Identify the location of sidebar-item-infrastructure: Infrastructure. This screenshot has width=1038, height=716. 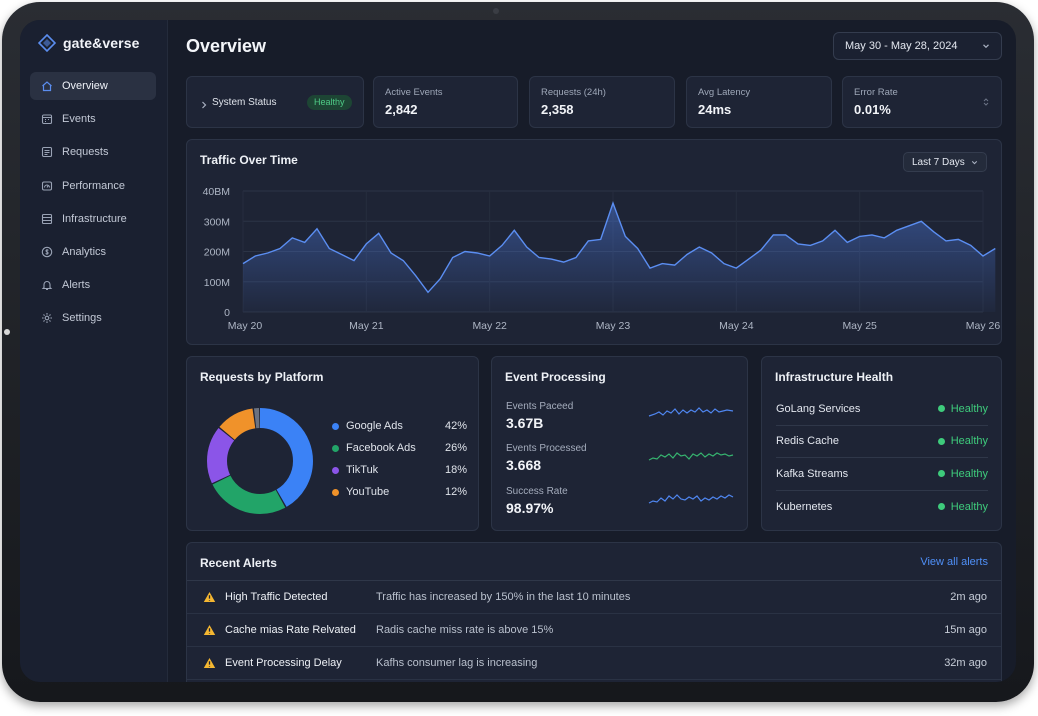
(93, 219).